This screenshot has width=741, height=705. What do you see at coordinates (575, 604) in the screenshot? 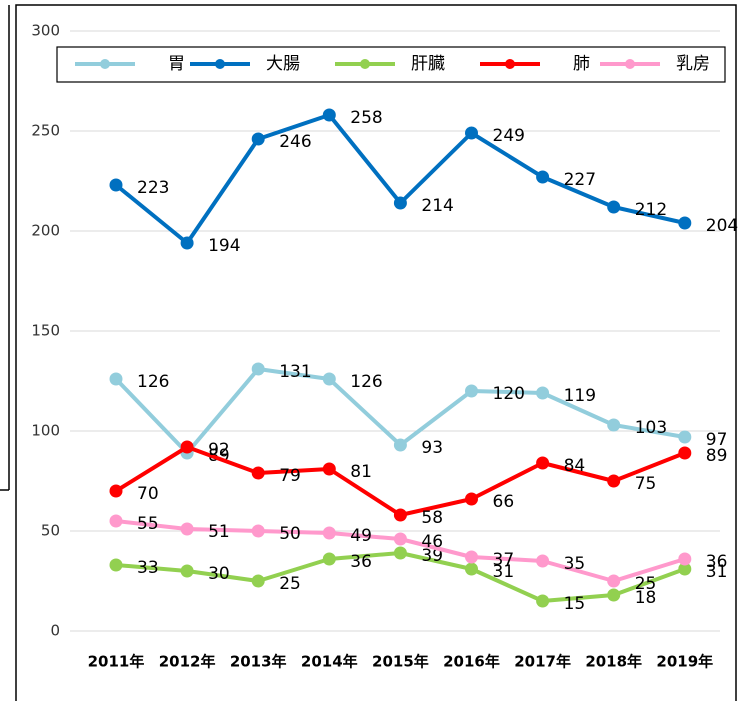
I see `data-label: 15` at bounding box center [575, 604].